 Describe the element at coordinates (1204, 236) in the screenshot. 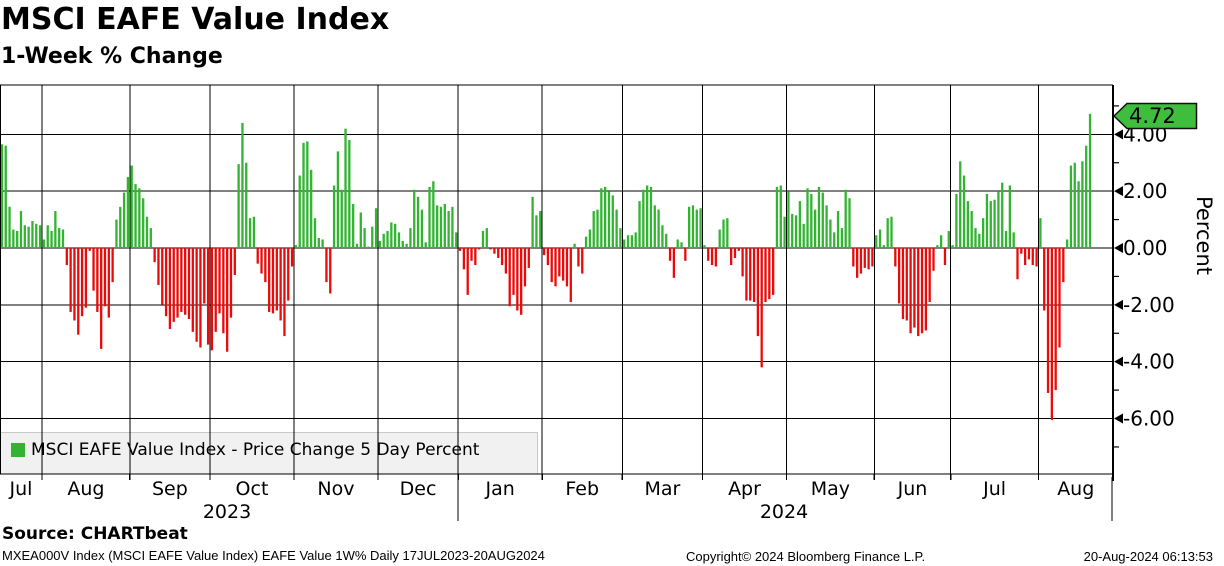

I see `y-axis-title: Percent` at that location.